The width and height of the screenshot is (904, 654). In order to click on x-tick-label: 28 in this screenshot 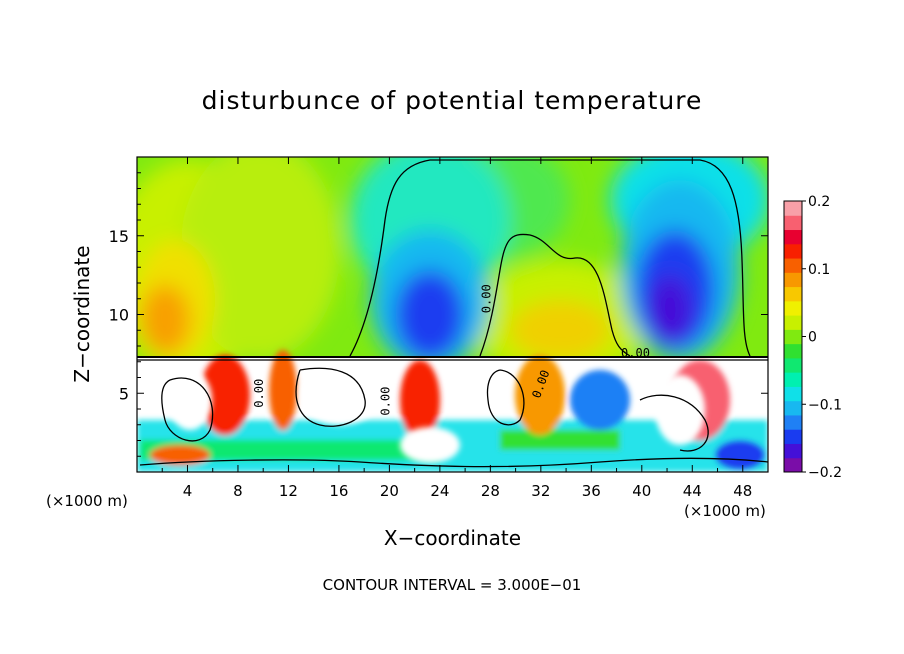, I will do `click(490, 491)`.